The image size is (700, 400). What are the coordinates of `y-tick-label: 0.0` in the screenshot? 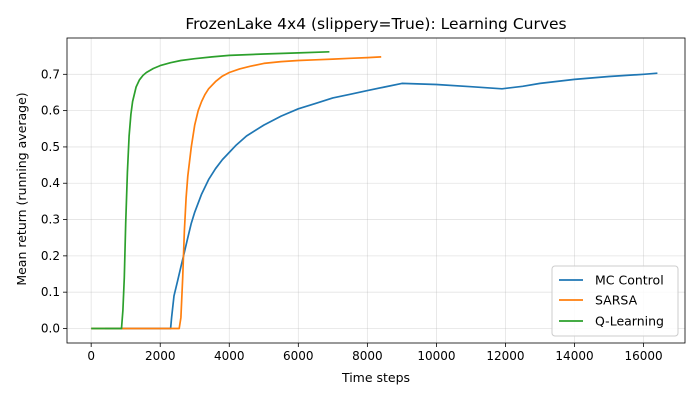 It's located at (50, 328).